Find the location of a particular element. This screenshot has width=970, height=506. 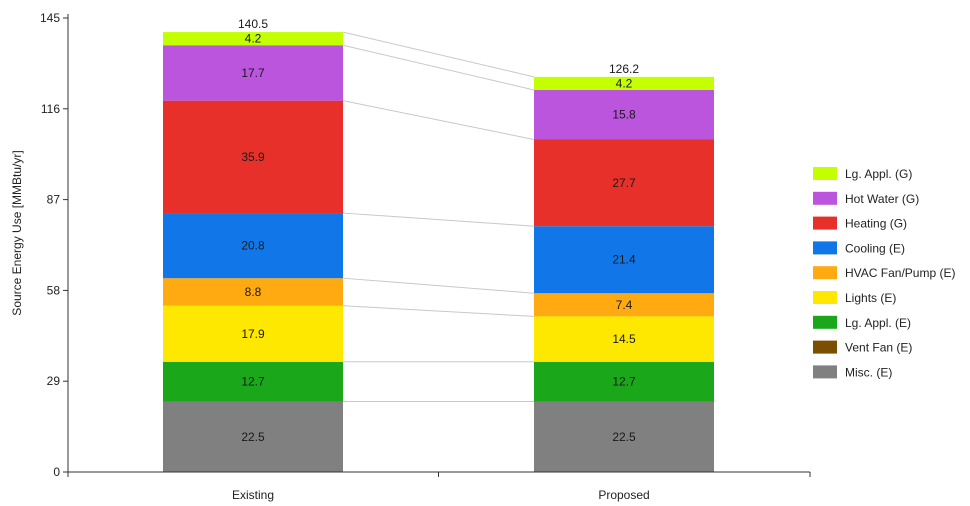

x-category-label: Proposed is located at coordinates (623, 495).